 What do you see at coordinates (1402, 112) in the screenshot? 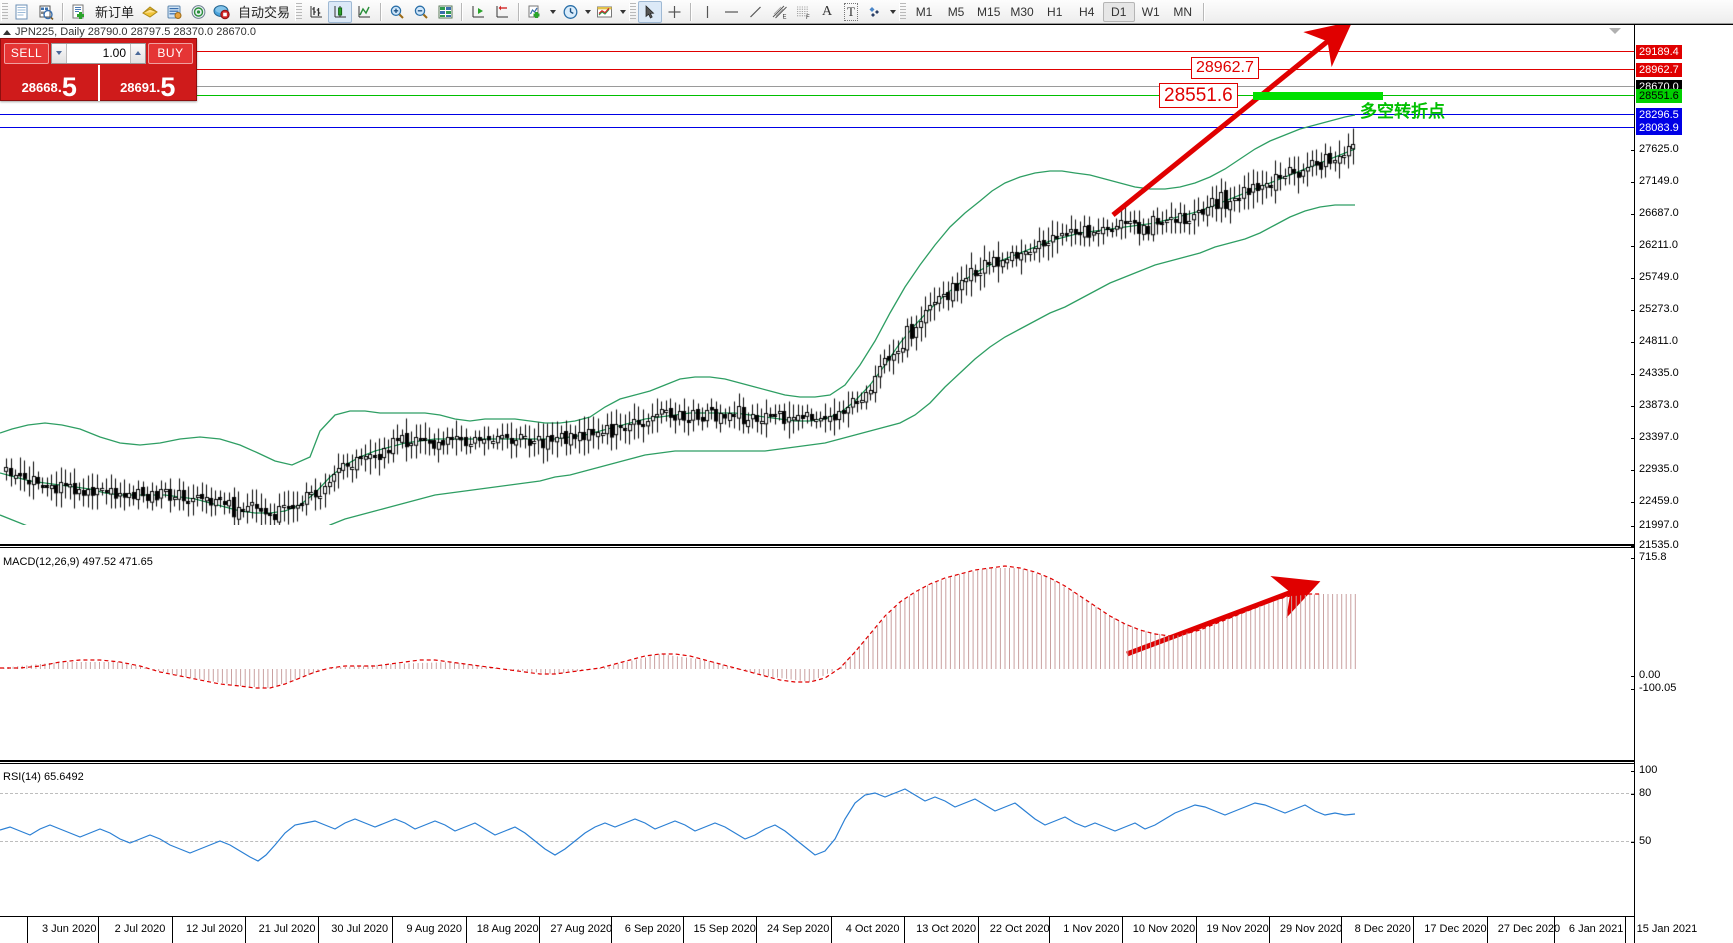
I see `turning-point-label: 多空转折点` at bounding box center [1402, 112].